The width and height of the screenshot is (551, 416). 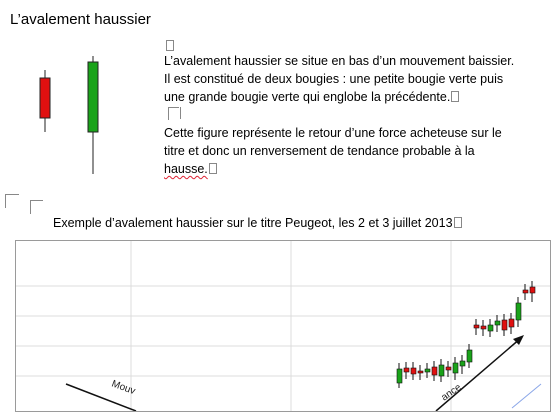 I want to click on big-candle-body, so click(x=93, y=97).